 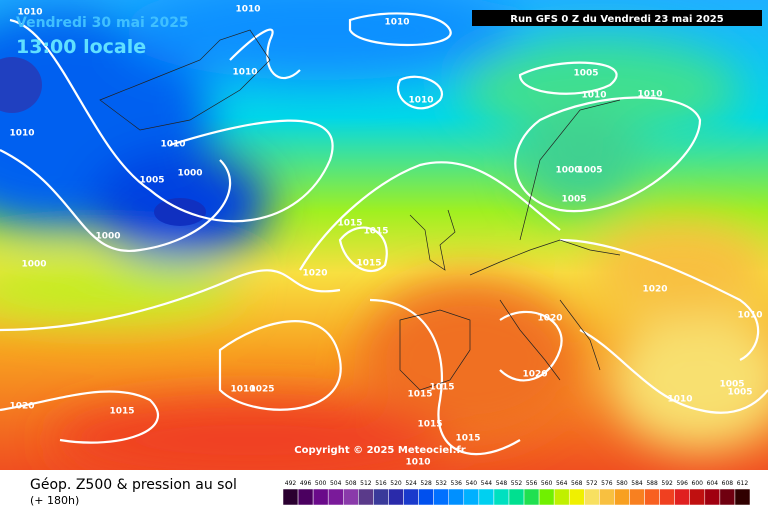 I want to click on scale-label: 600, so click(x=698, y=483).